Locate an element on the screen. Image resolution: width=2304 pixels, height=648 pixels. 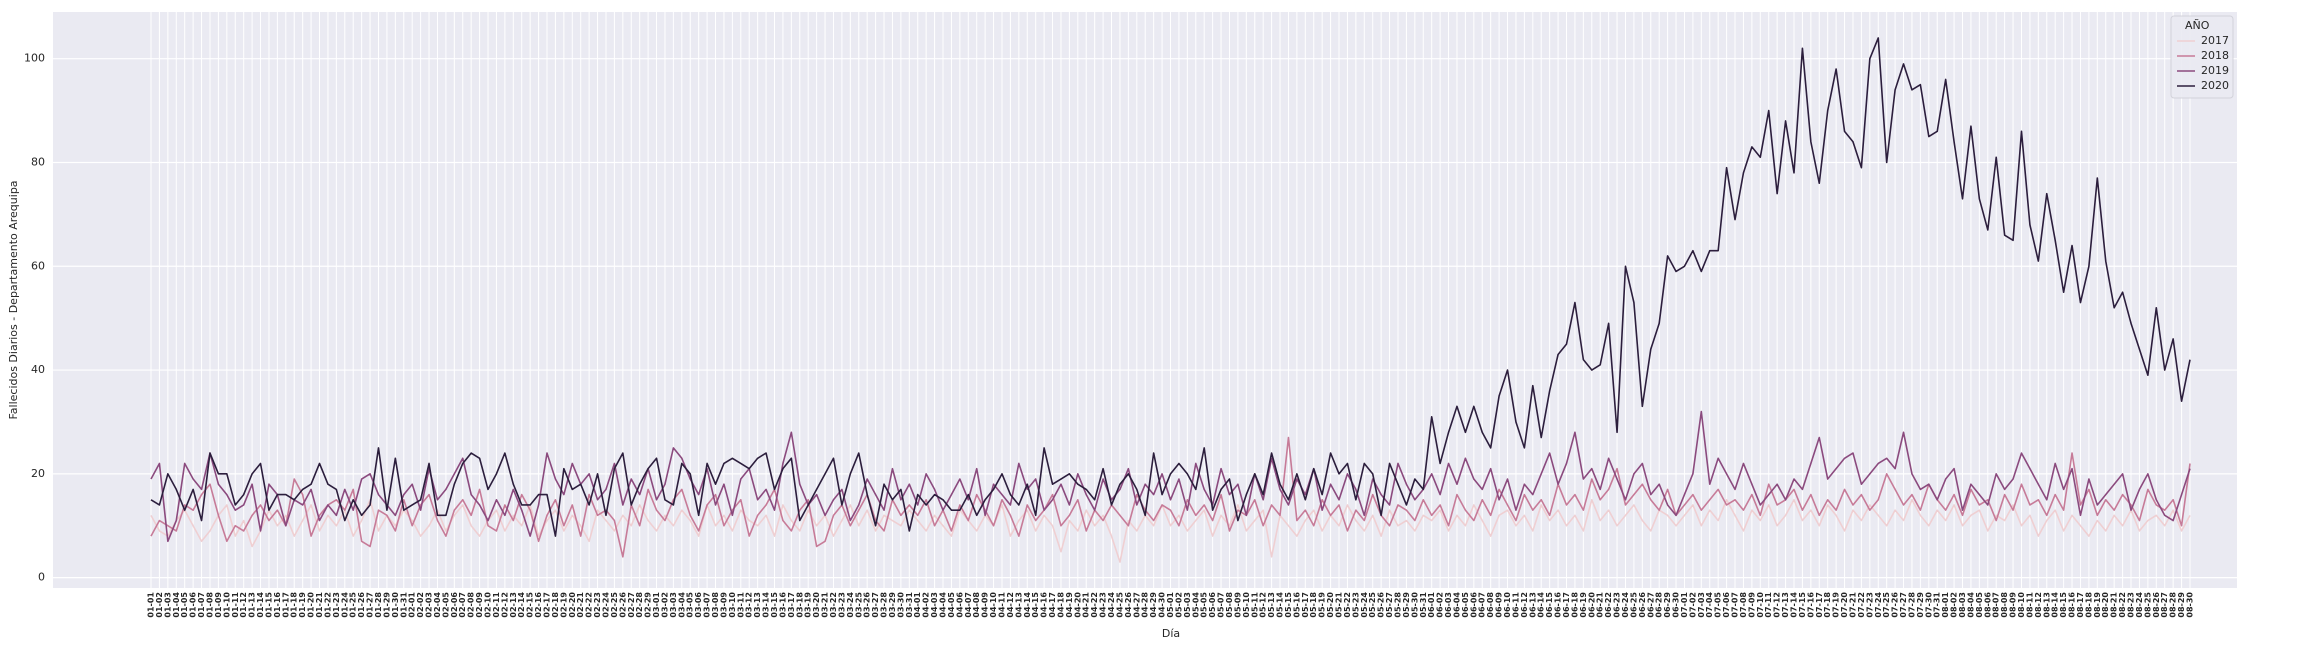
x-tick-label: 06-28 is located at coordinates (1659, 605).